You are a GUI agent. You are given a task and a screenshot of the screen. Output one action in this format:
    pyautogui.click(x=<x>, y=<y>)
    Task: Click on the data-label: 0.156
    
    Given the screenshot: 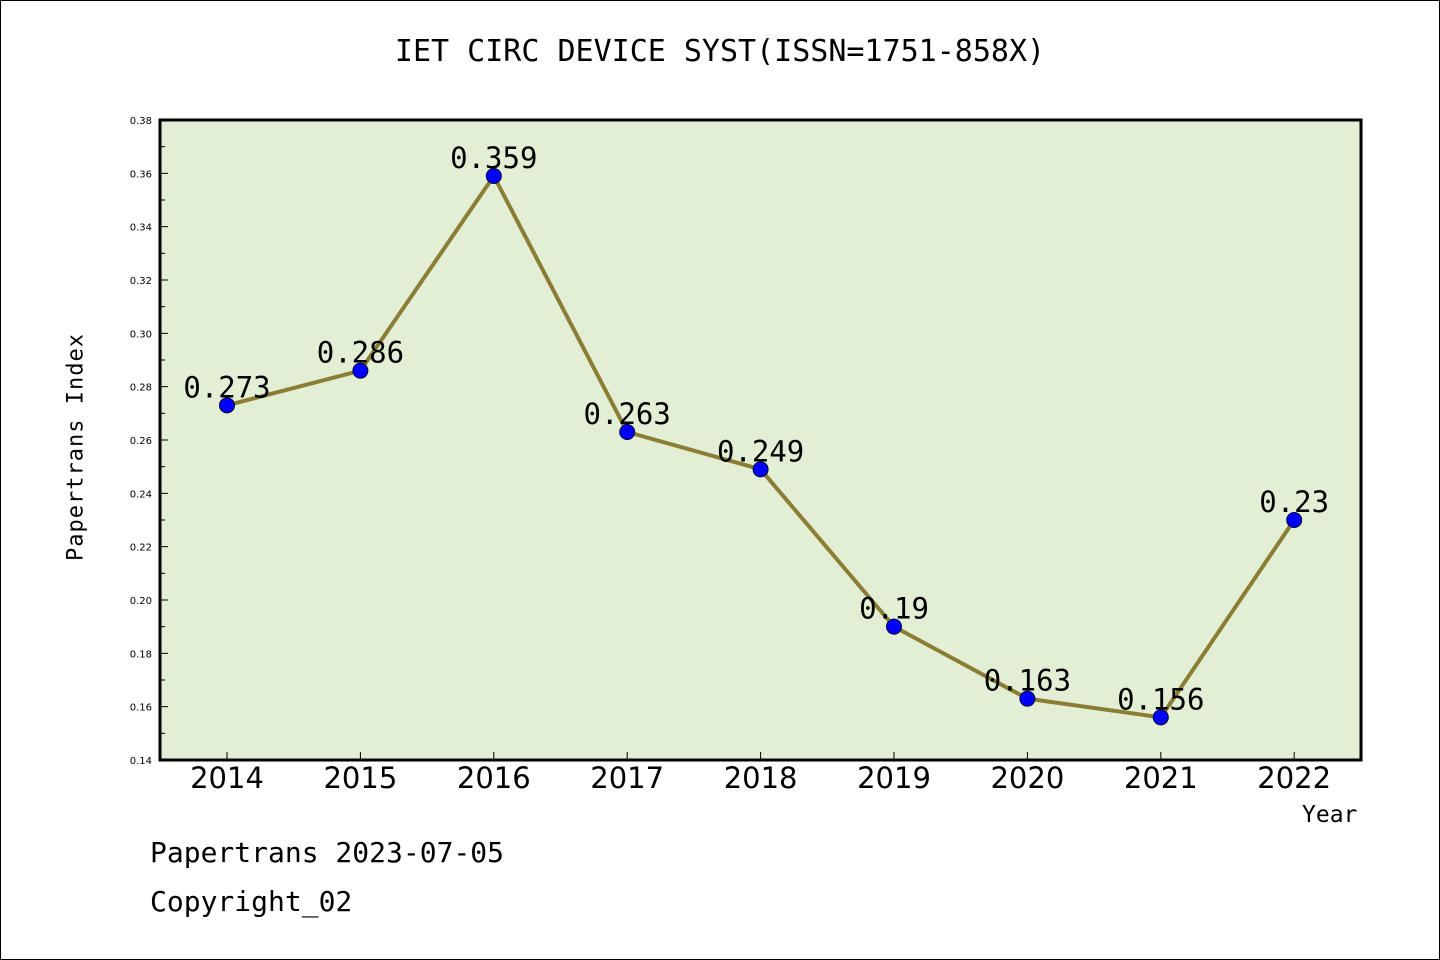 What is the action you would take?
    pyautogui.click(x=1160, y=699)
    